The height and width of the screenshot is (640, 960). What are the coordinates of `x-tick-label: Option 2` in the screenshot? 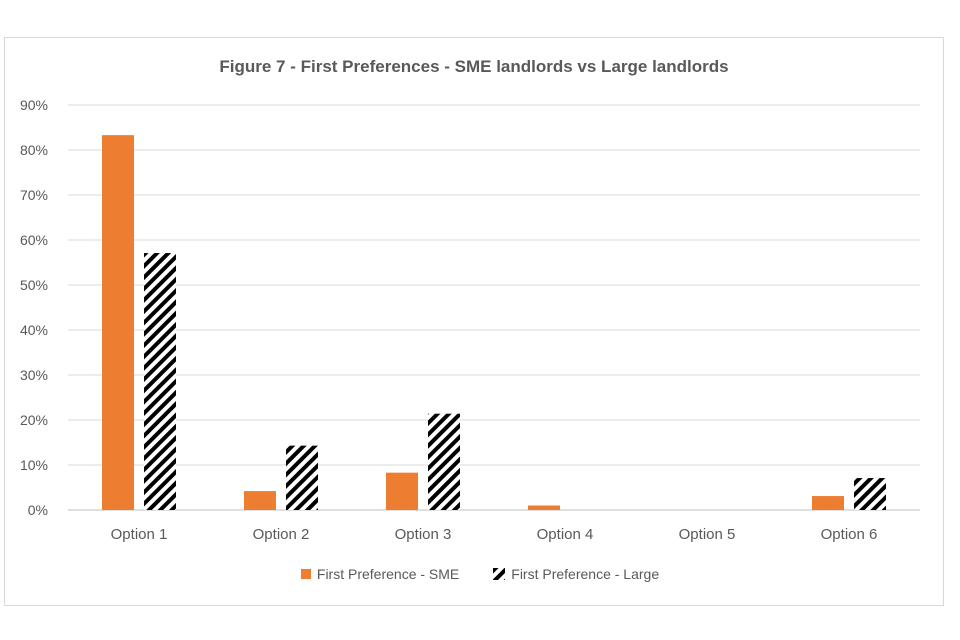 It's located at (281, 534).